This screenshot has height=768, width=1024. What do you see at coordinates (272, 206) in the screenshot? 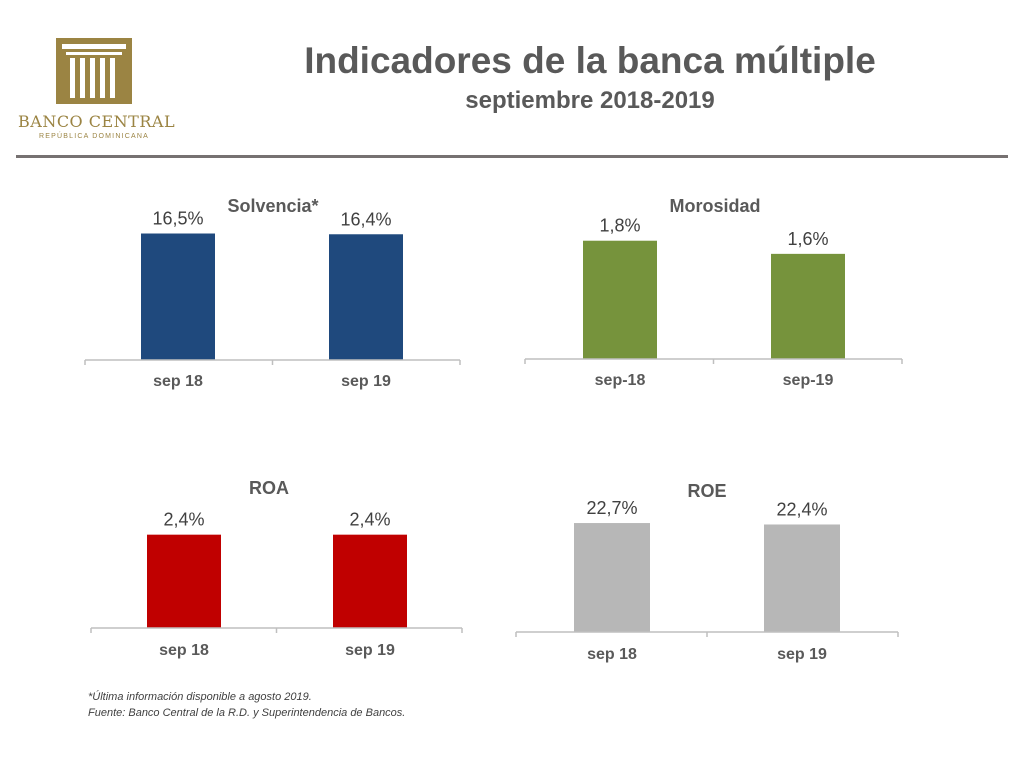
I see `chart-title: Solvencia*` at bounding box center [272, 206].